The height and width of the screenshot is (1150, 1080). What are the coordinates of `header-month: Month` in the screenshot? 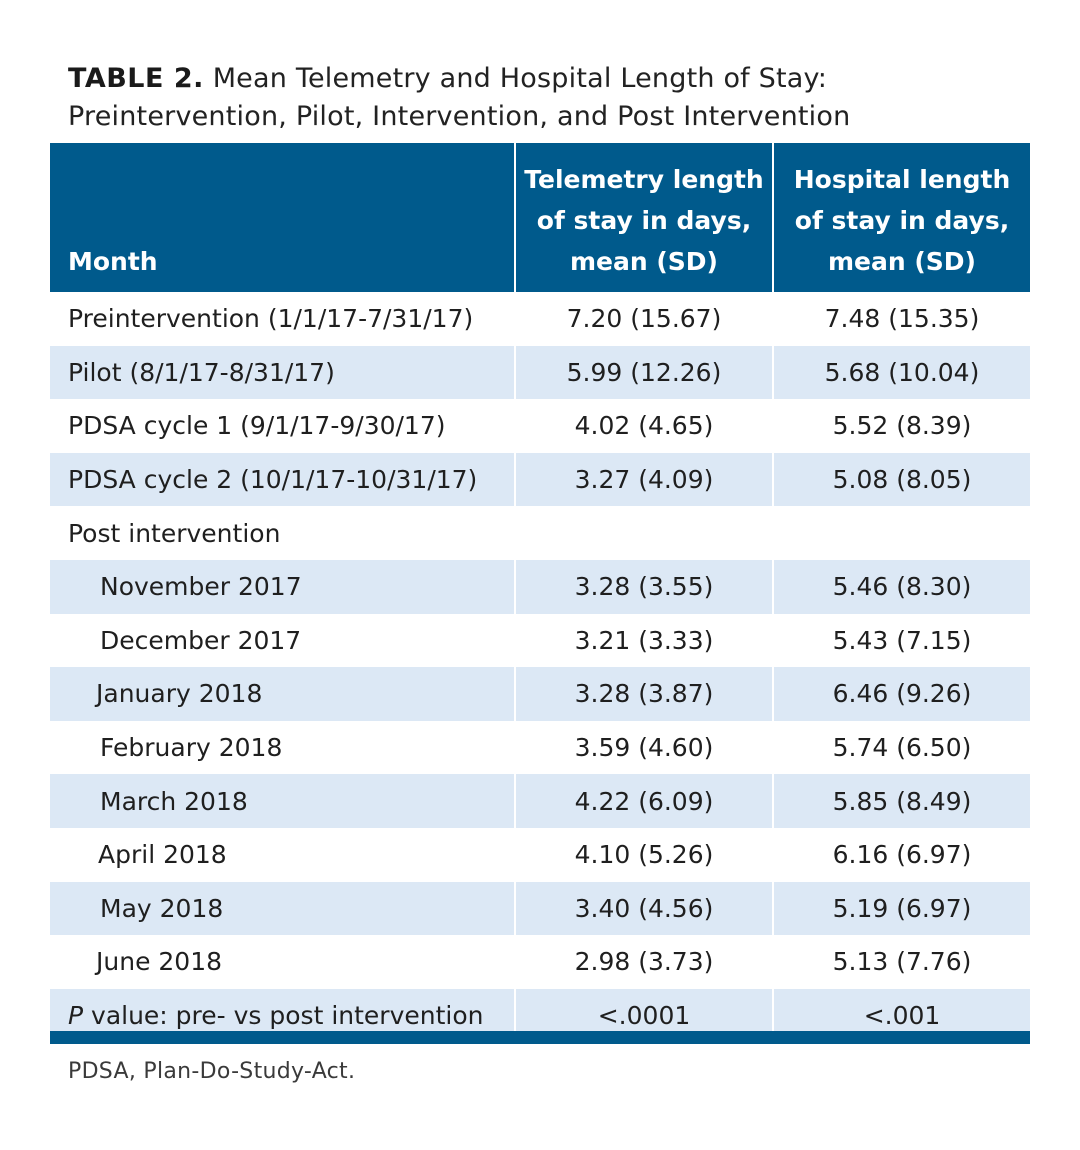 It's located at (283, 217).